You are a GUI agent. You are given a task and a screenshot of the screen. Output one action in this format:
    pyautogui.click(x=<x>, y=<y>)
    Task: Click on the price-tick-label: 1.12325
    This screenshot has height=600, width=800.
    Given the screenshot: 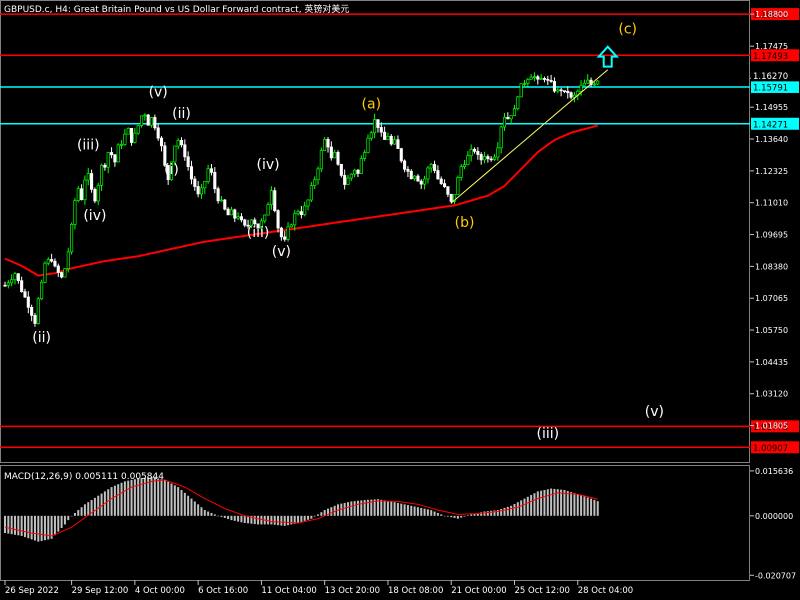 What is the action you would take?
    pyautogui.click(x=771, y=171)
    